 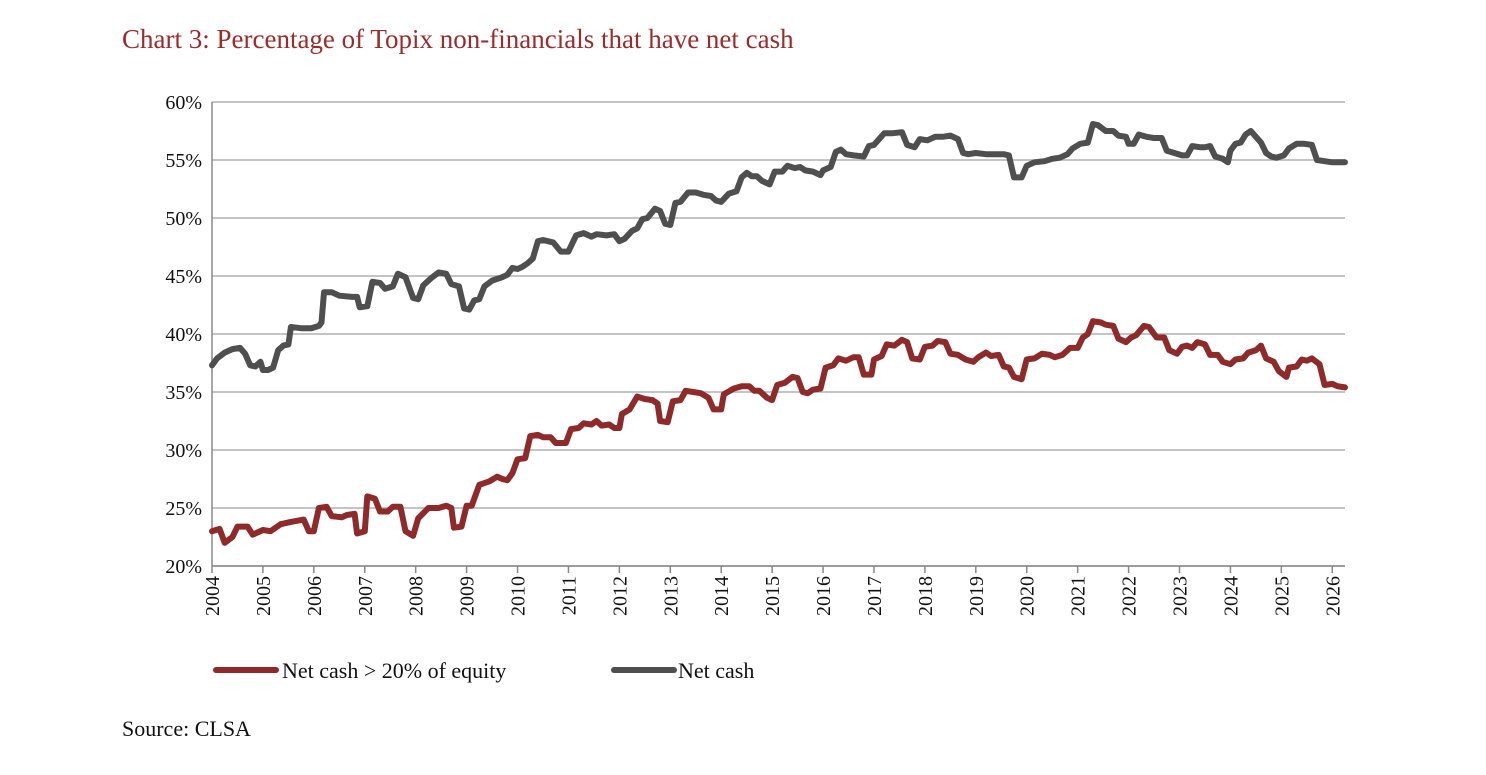 What do you see at coordinates (183, 335) in the screenshot?
I see `y-tick-label: 40%` at bounding box center [183, 335].